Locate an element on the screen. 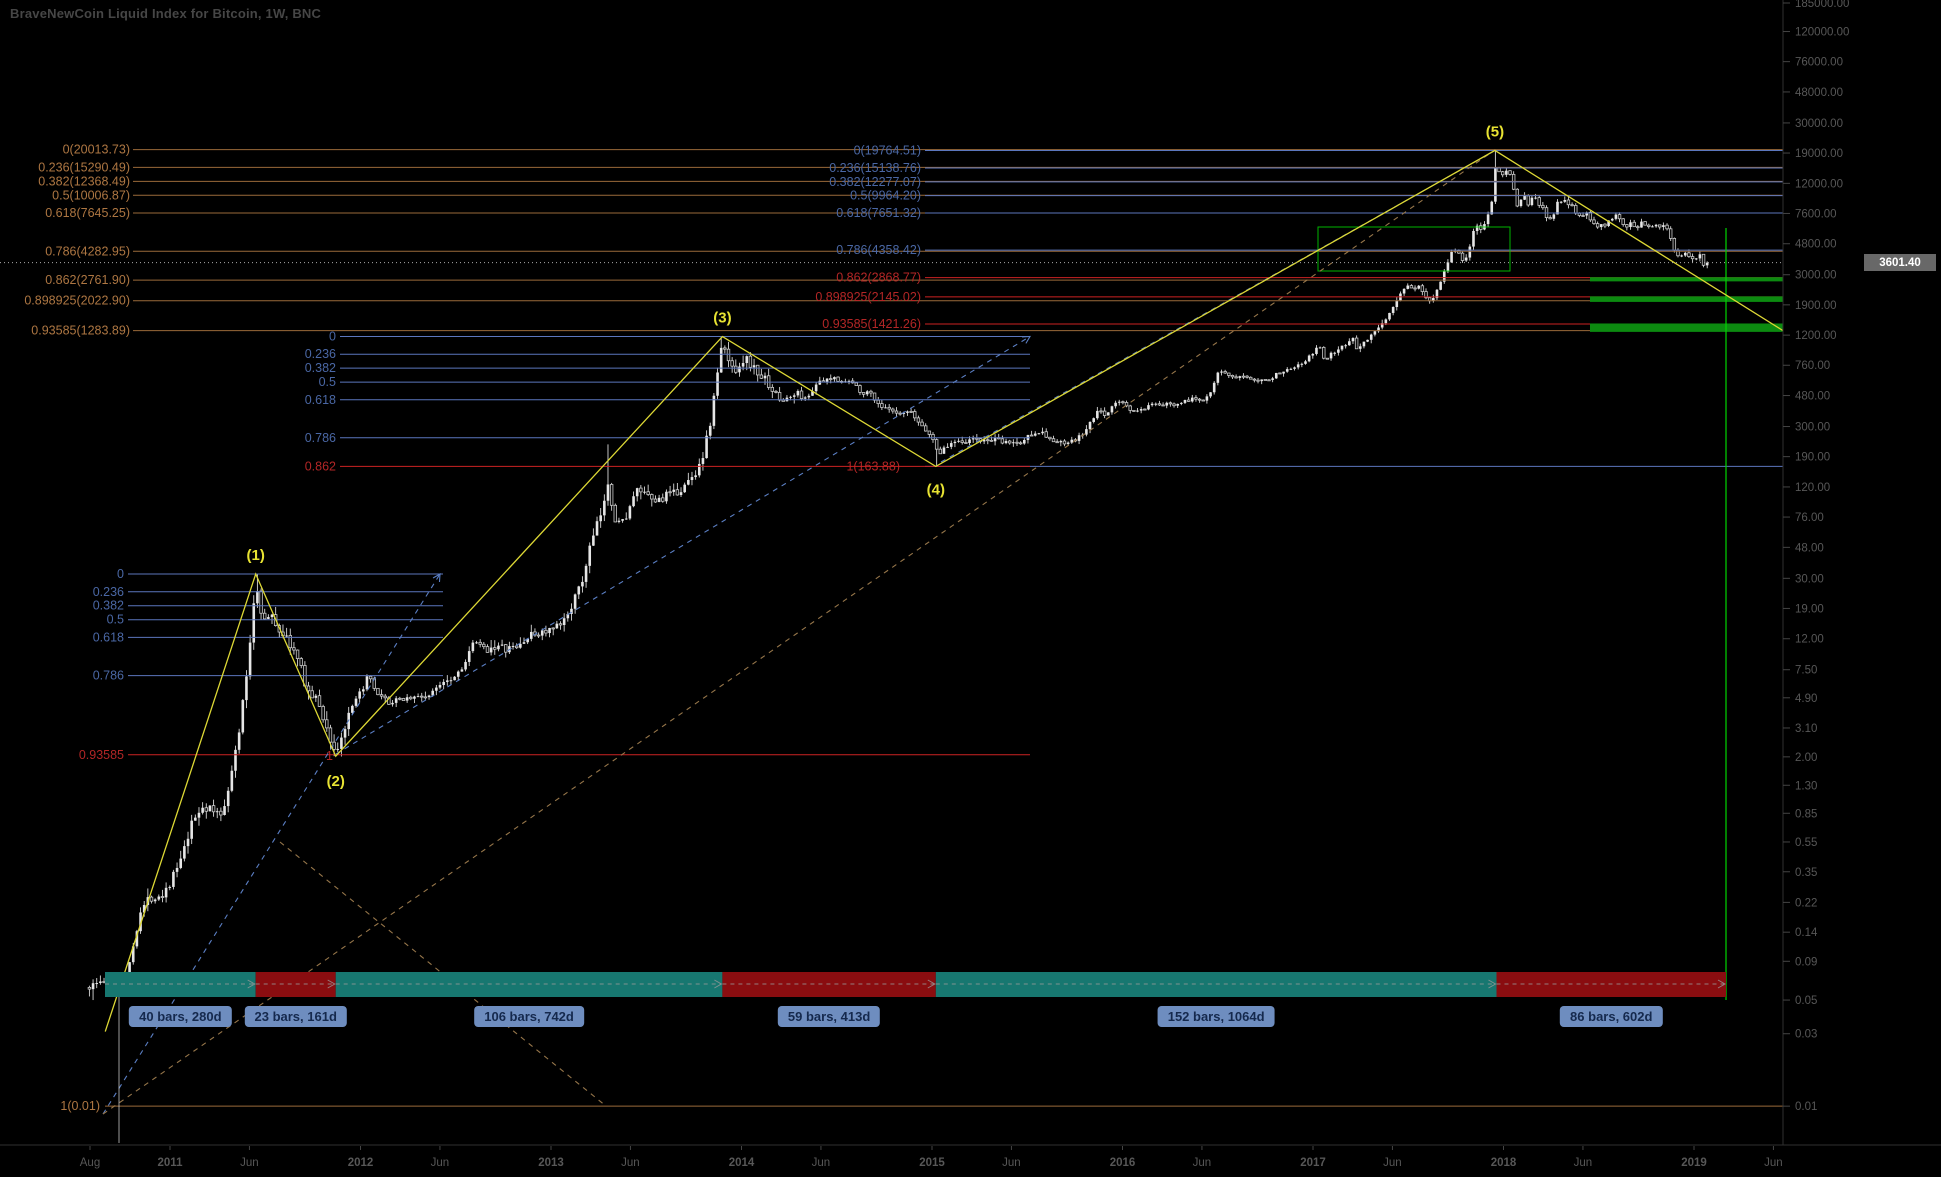 This screenshot has height=1177, width=1941. fib-level-label: 0.5(10006.87) is located at coordinates (91, 195).